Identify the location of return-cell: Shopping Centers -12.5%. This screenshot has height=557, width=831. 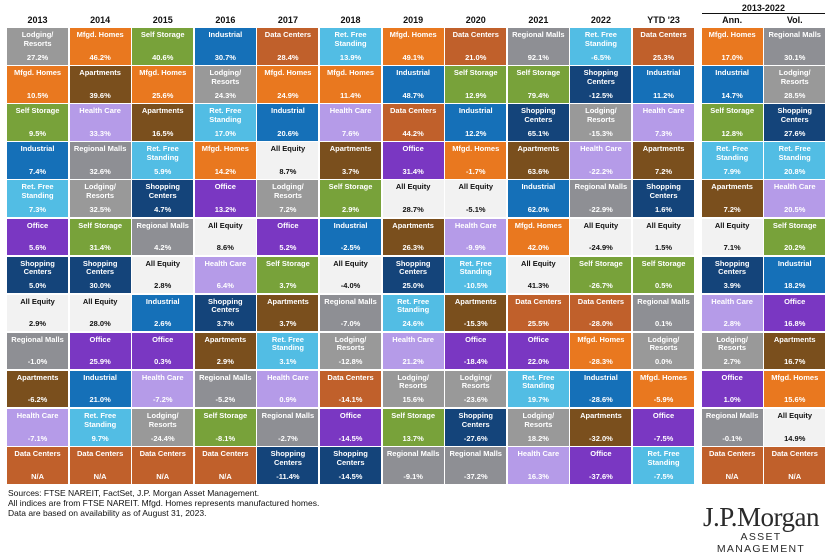
(601, 84).